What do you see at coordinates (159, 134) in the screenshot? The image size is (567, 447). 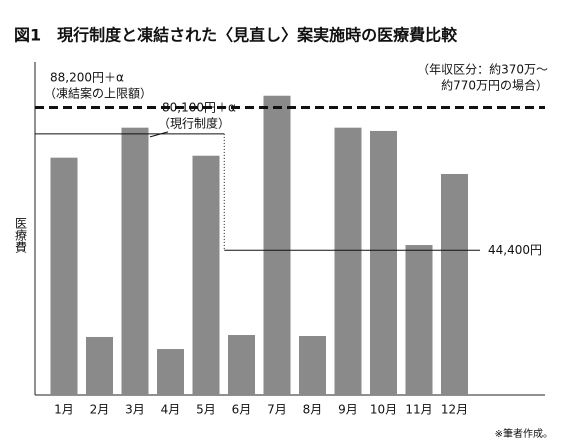 I see `leader-line` at bounding box center [159, 134].